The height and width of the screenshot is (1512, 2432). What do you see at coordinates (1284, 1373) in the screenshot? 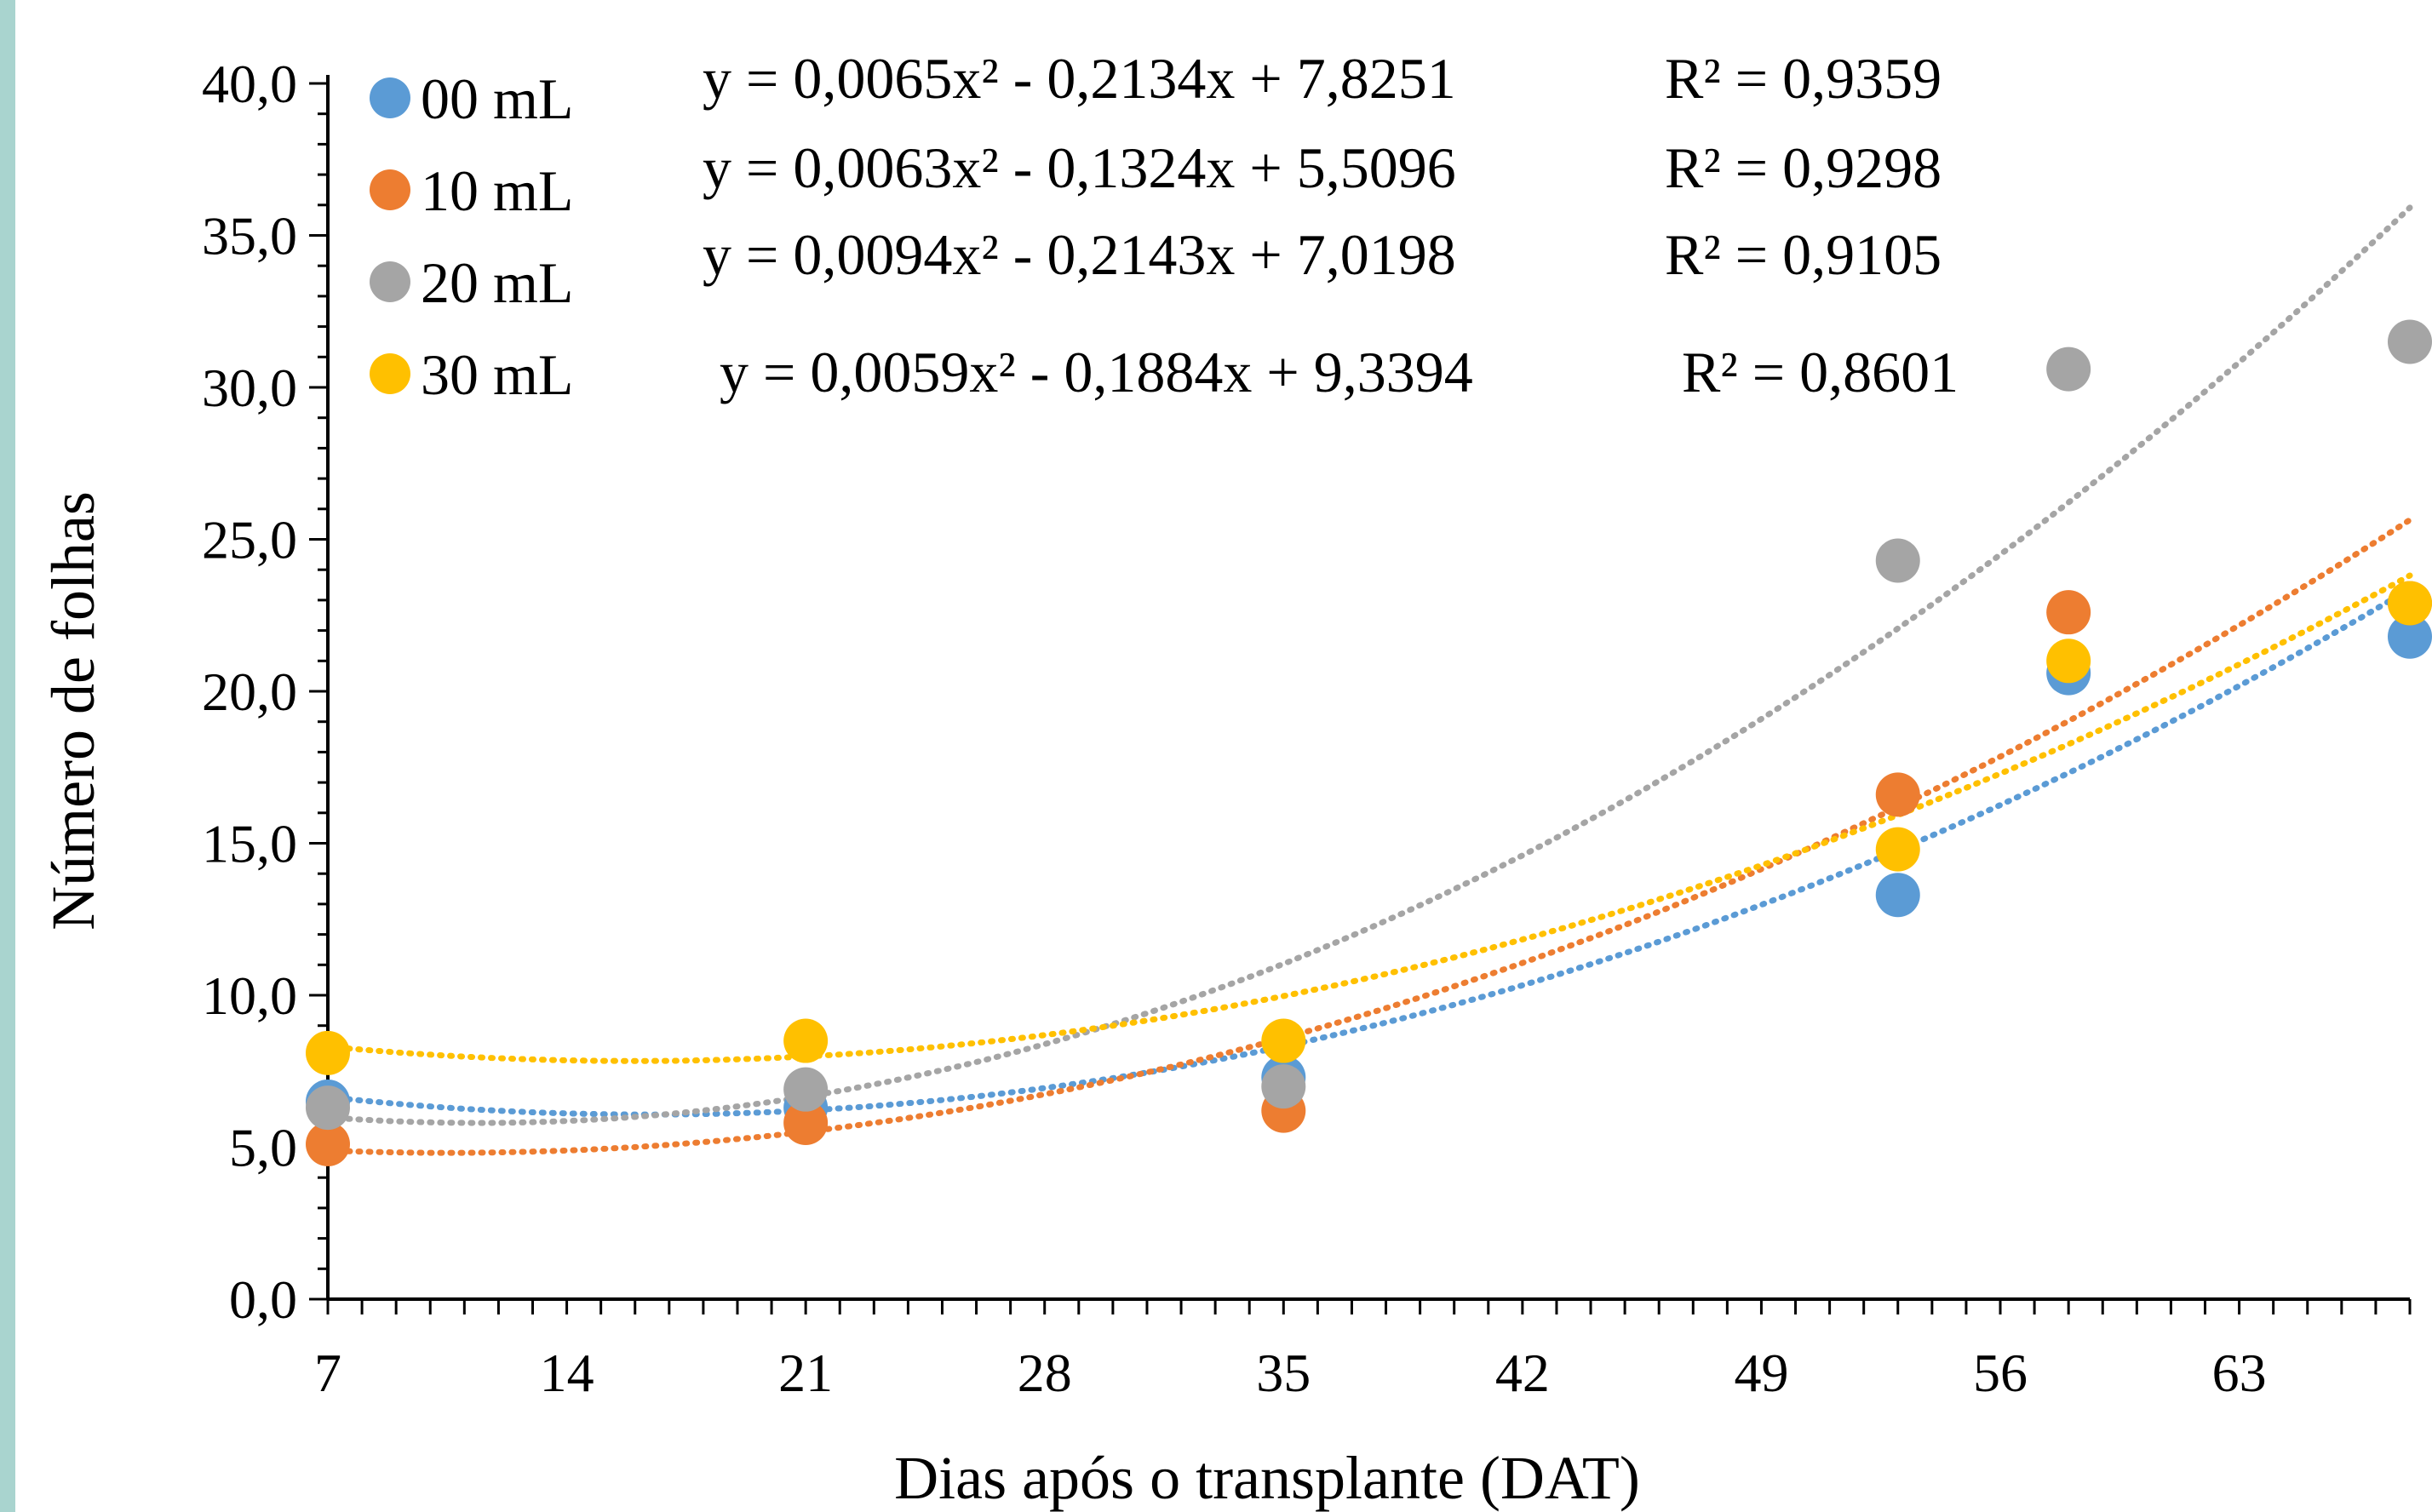
I see `x-tick-label: 35` at bounding box center [1284, 1373].